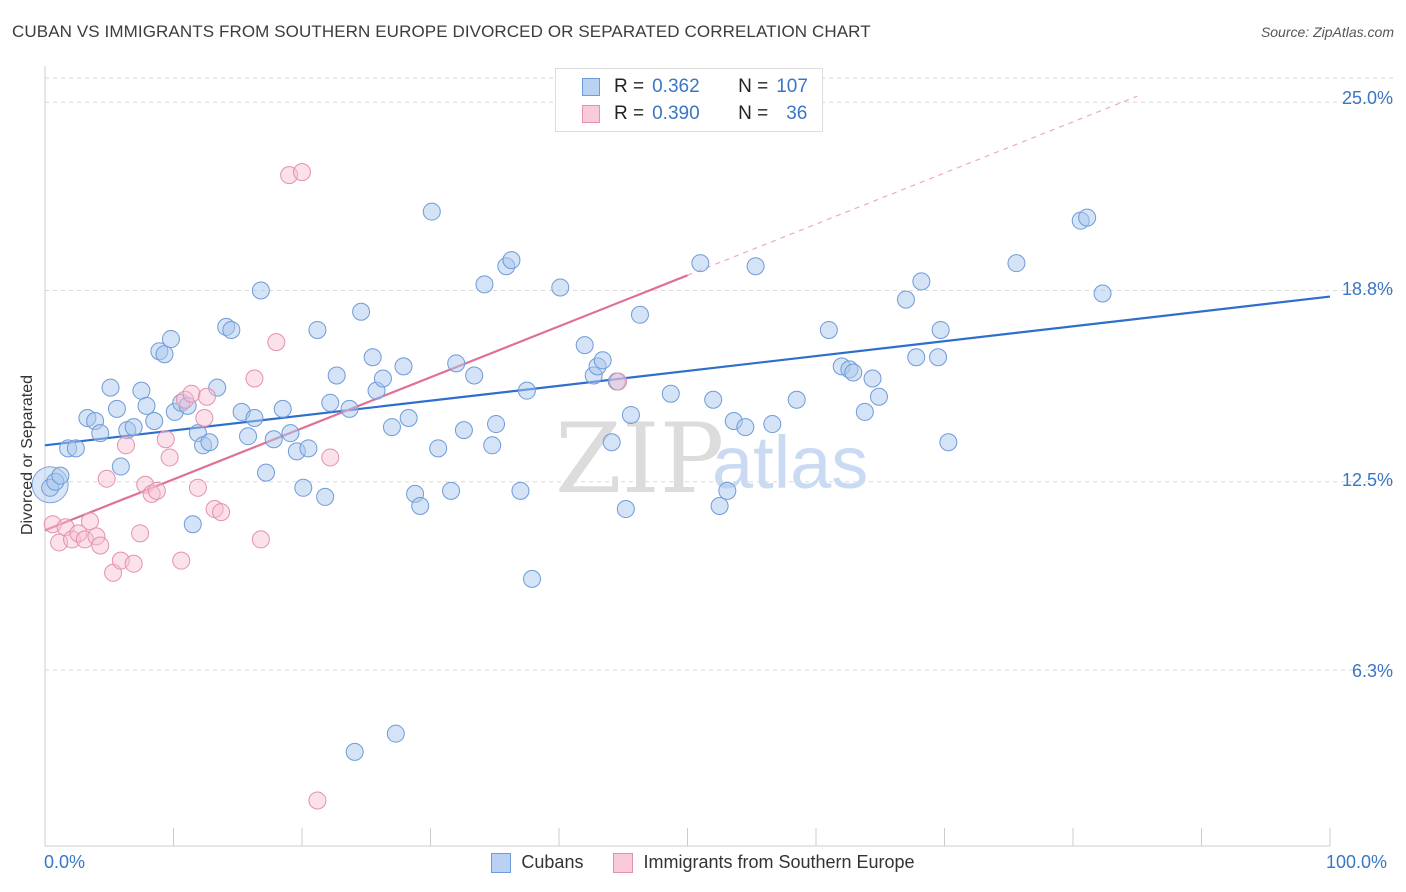 This screenshot has height=892, width=1406. I want to click on correlation-legend: R = 0.362 N = 107 R = 0.390 N = 36, so click(689, 100).